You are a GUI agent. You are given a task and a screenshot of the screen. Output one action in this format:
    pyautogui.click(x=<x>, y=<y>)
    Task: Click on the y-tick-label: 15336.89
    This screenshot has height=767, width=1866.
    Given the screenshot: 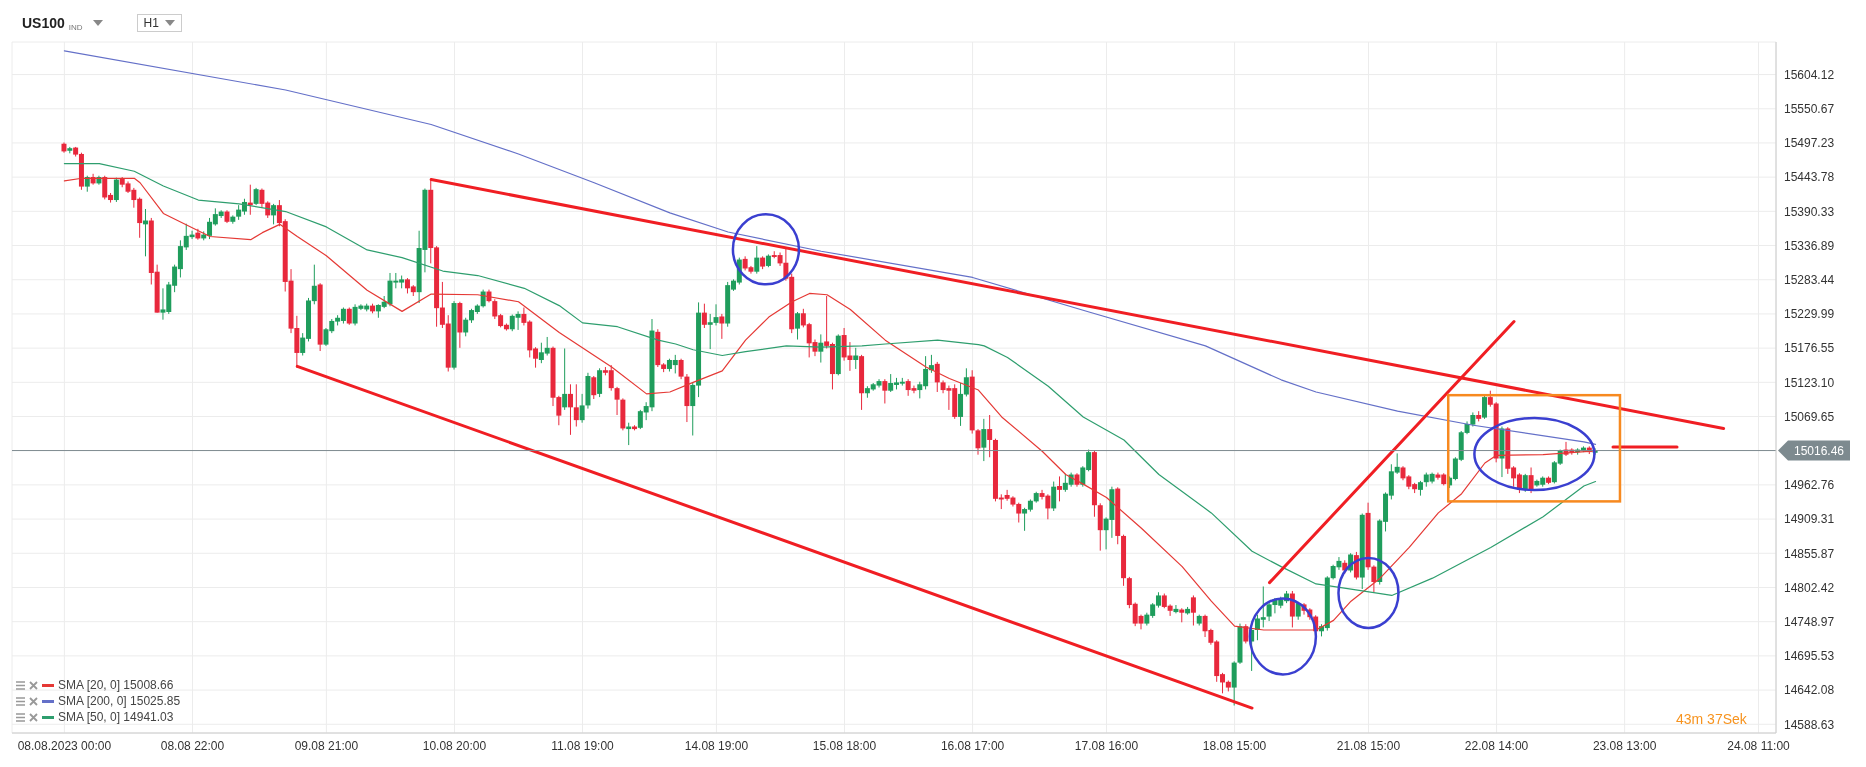 What is the action you would take?
    pyautogui.click(x=1809, y=245)
    